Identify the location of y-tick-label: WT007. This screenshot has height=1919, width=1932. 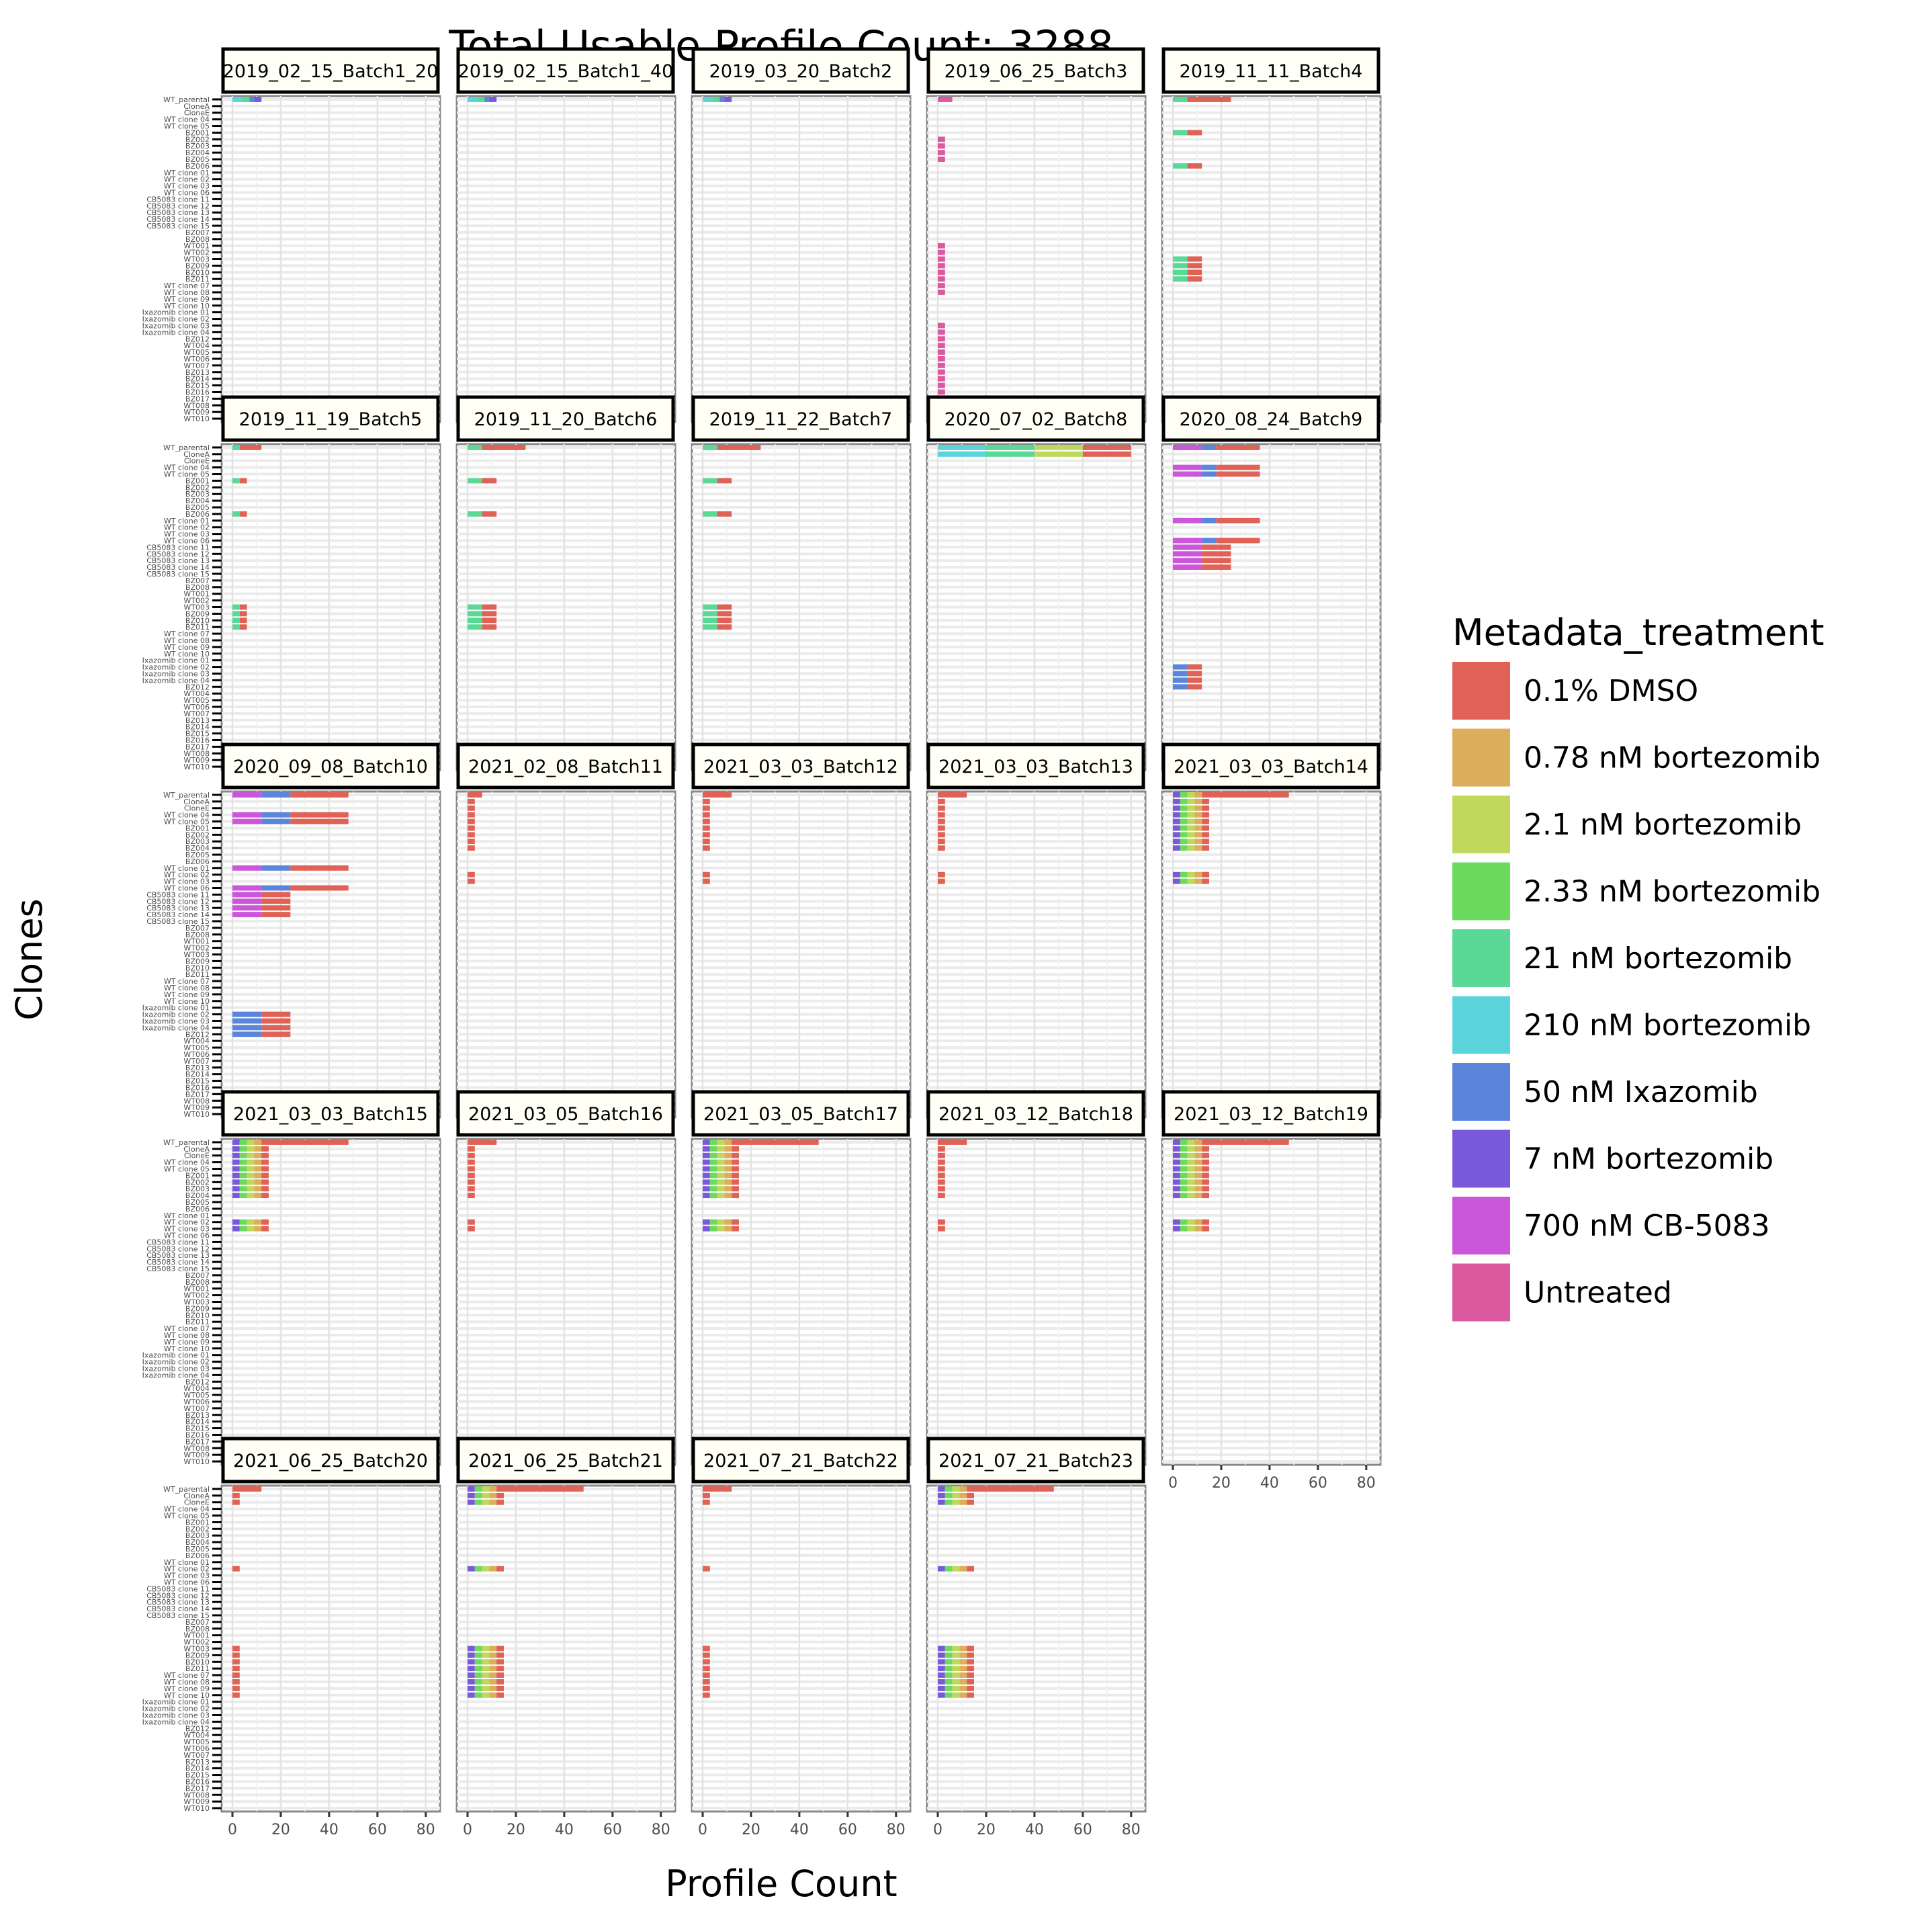
(197, 714).